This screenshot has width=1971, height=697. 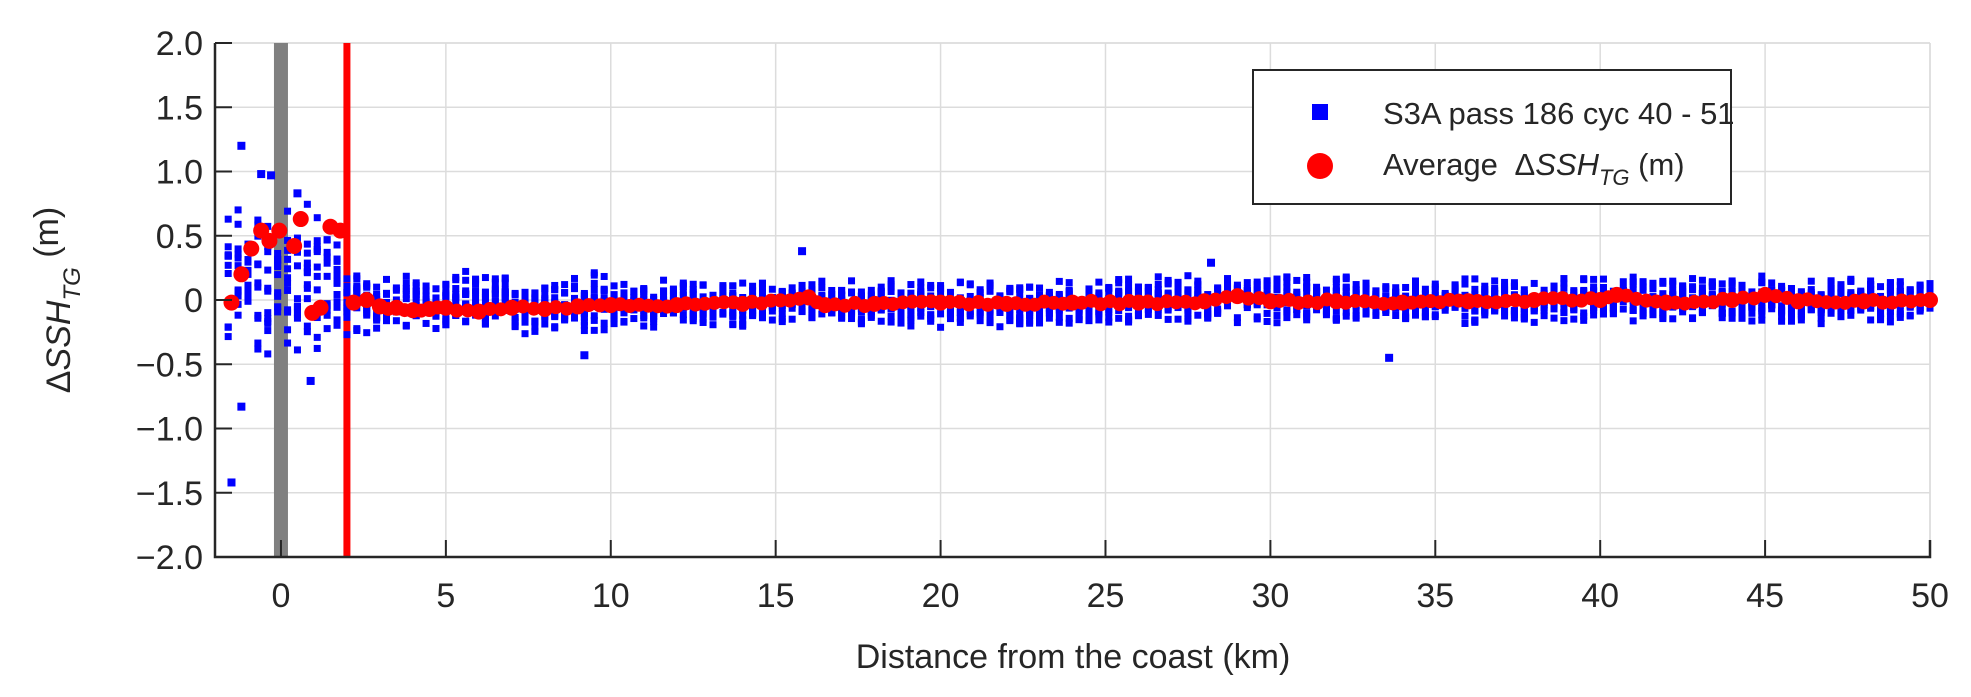 I want to click on y-tick-label: 1.0, so click(x=179, y=173).